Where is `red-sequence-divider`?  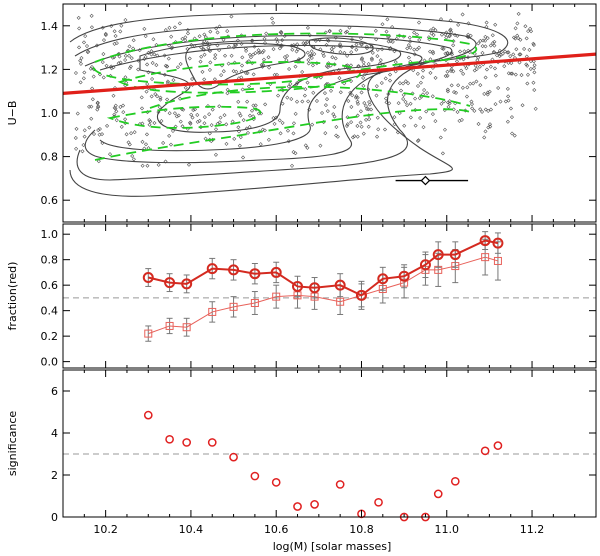
red-sequence-divider is located at coordinates (329, 73).